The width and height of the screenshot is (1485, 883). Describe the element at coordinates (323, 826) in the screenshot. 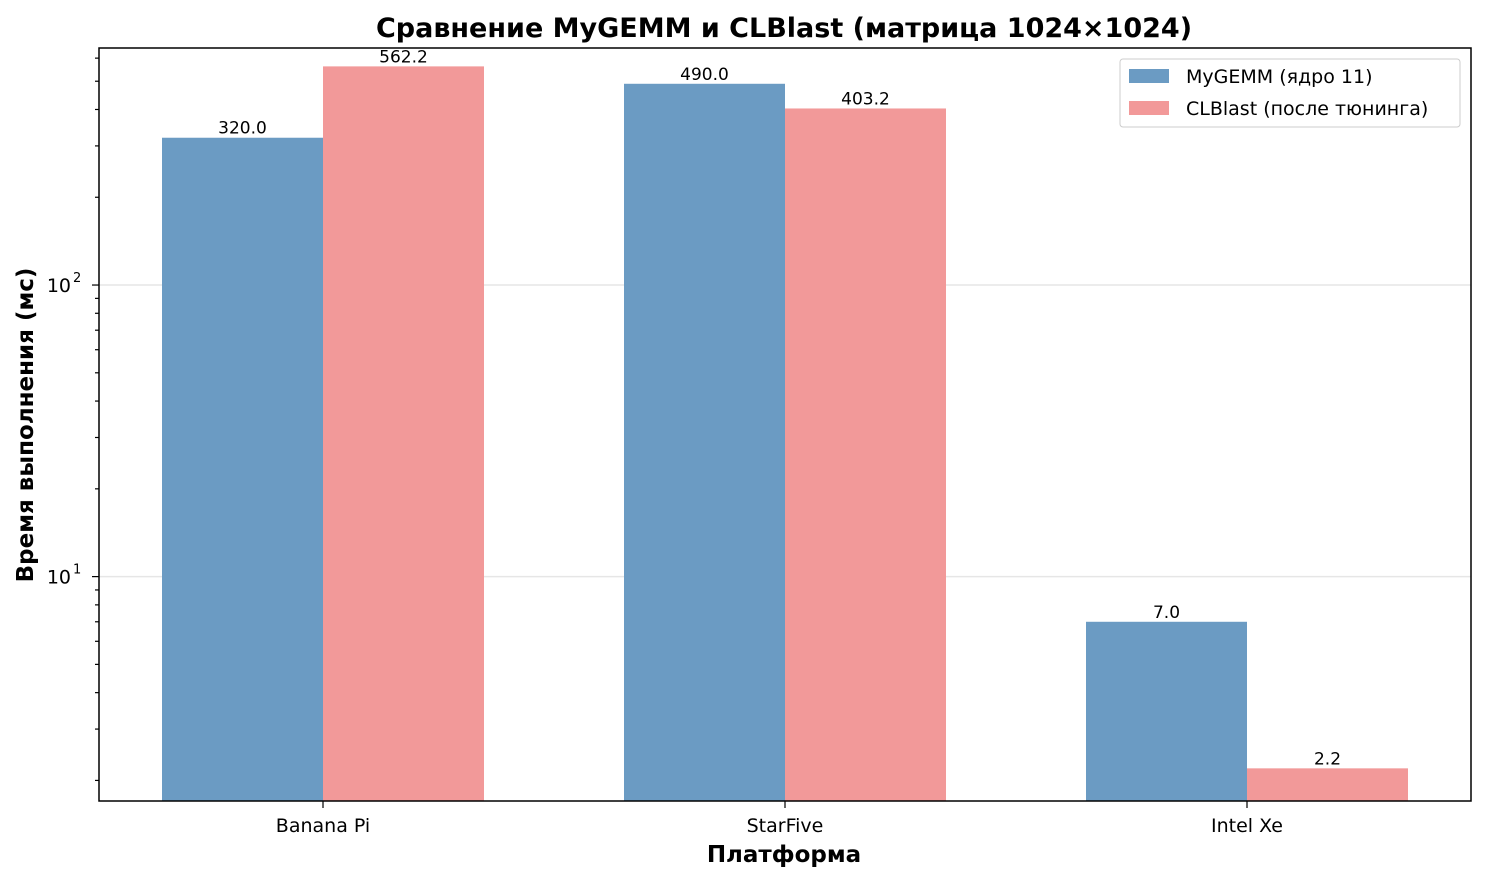

I see `x-tick-label: Banana Pi` at that location.